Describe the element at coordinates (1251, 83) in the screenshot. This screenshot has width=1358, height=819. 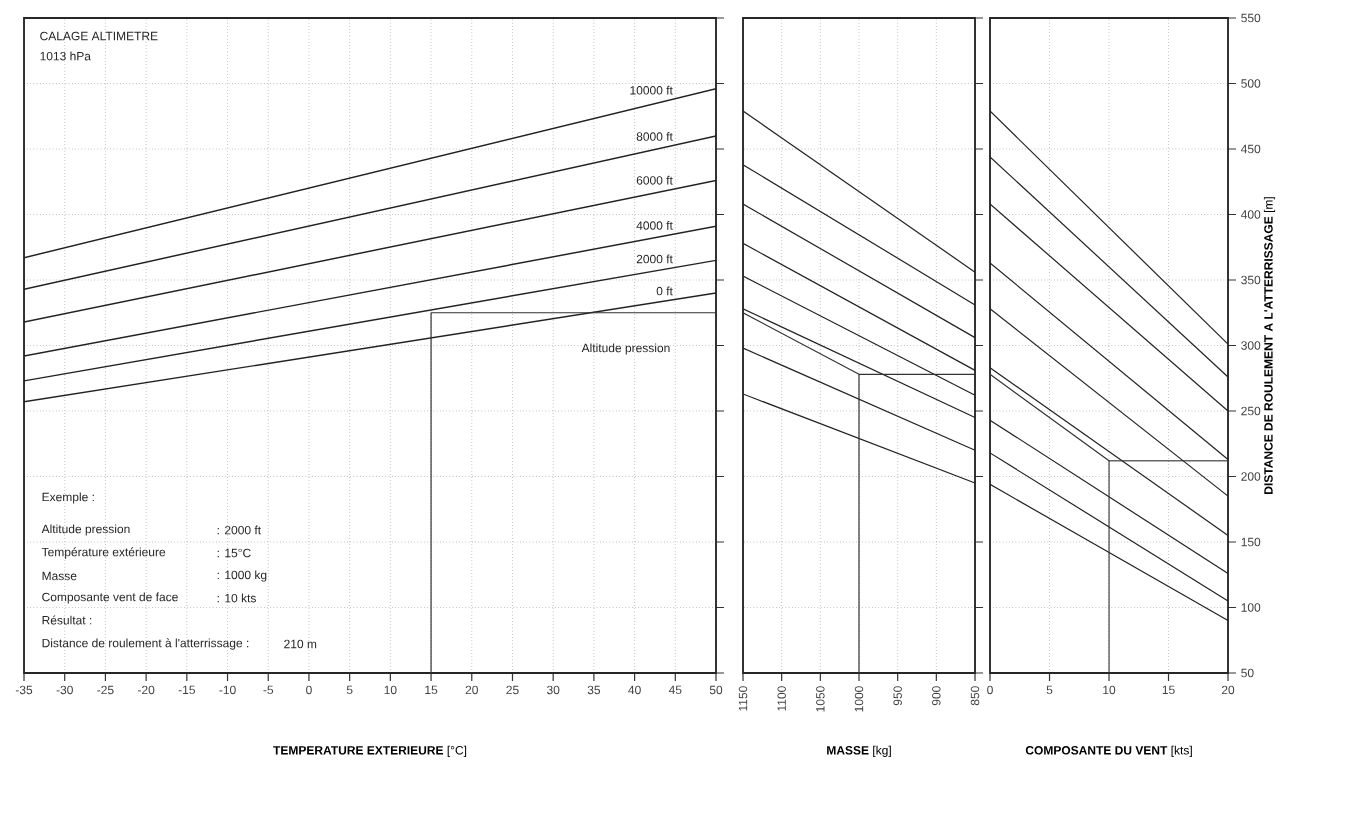
I see `y-tick-label: 500` at that location.